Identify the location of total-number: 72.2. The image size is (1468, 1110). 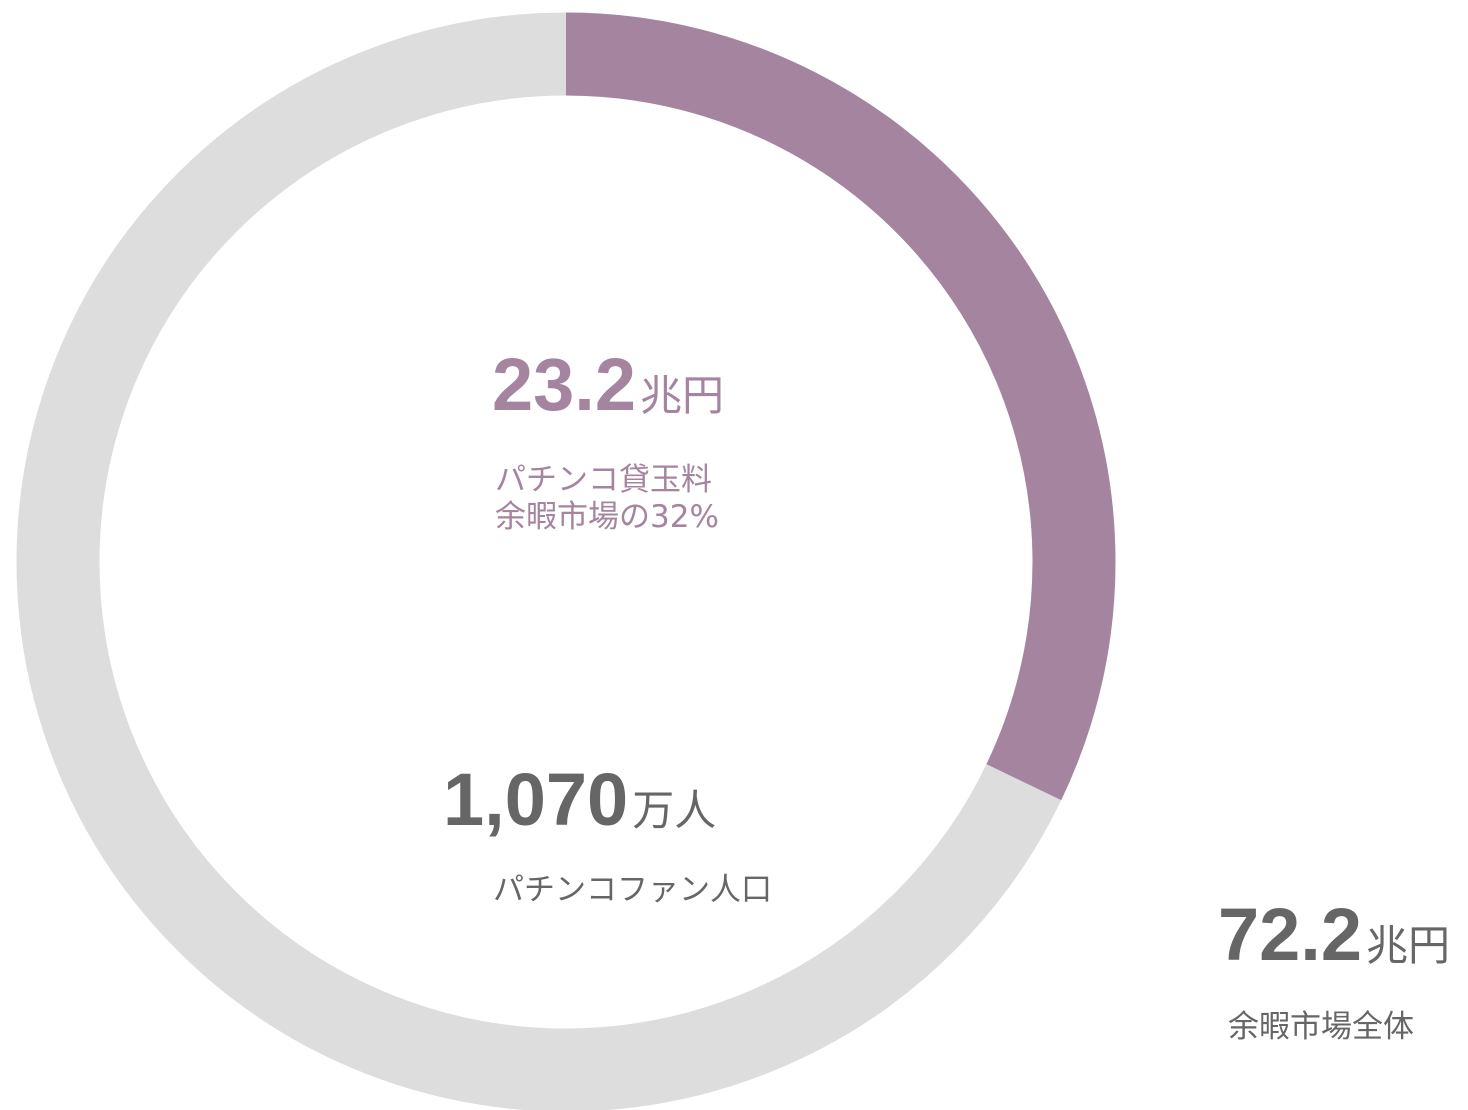
(1290, 934).